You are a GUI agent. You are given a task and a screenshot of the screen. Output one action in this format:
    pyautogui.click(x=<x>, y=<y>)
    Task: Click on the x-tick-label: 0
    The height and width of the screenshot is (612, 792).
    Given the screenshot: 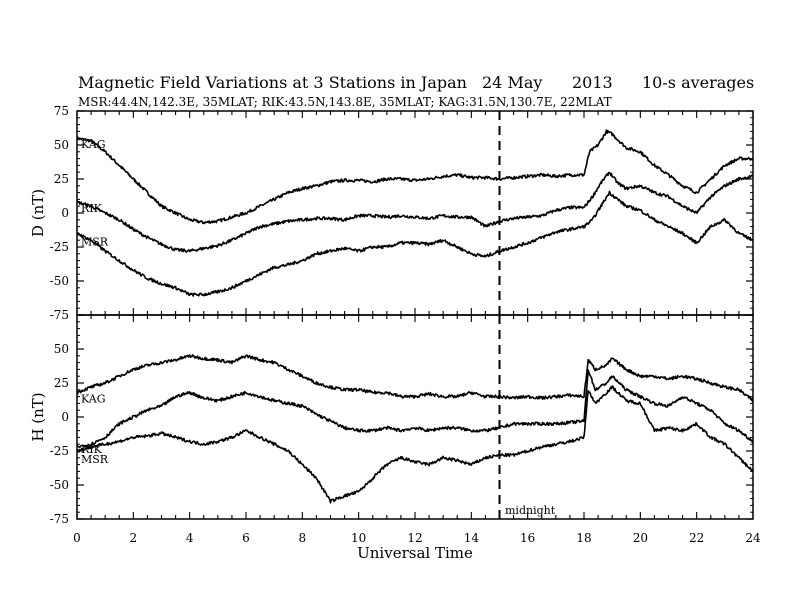 What is the action you would take?
    pyautogui.click(x=77, y=538)
    